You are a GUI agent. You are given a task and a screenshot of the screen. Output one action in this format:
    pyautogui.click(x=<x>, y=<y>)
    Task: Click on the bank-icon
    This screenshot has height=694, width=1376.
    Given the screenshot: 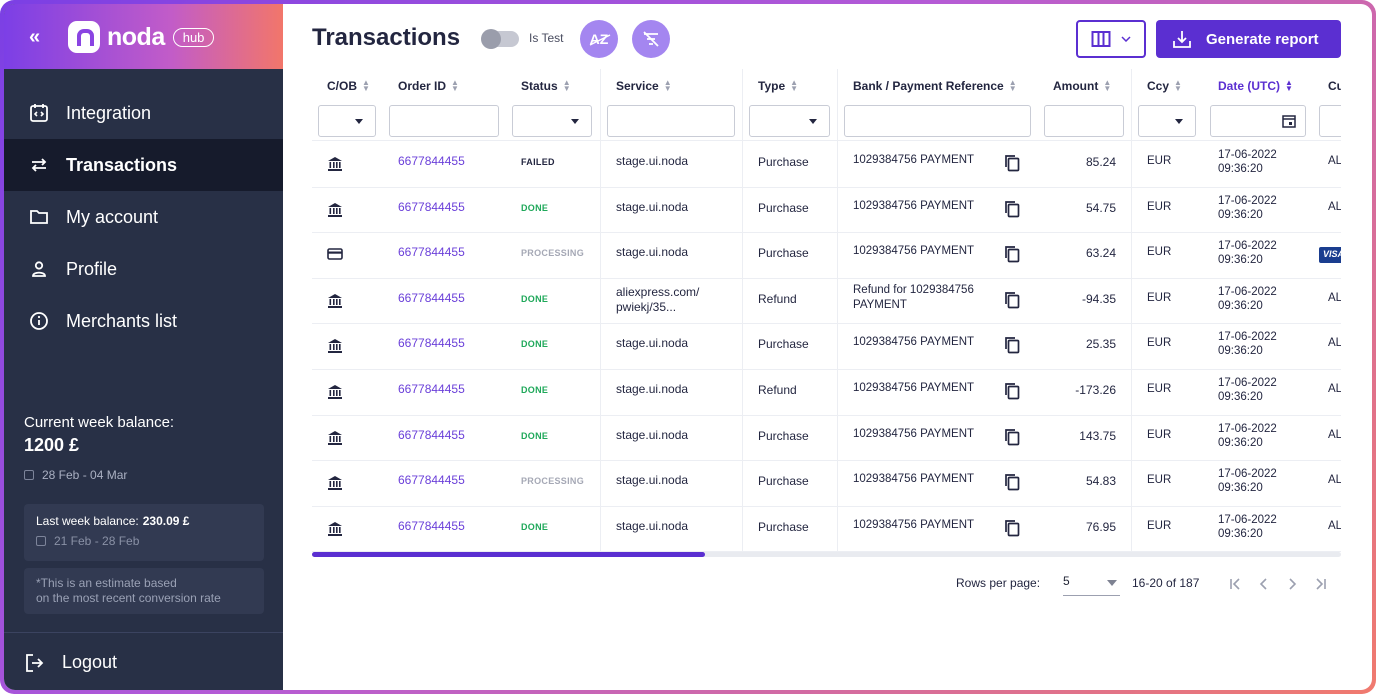 What is the action you would take?
    pyautogui.click(x=335, y=302)
    